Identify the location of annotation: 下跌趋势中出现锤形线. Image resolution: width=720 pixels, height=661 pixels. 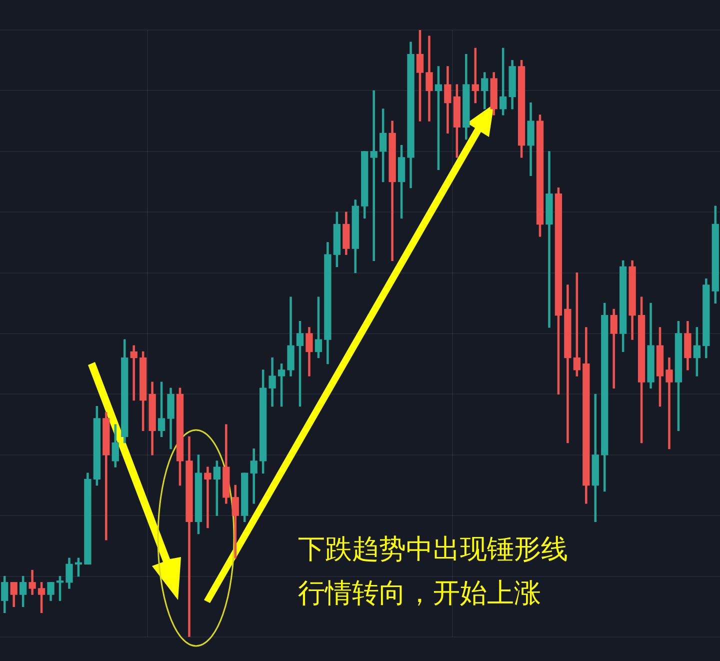
(433, 550).